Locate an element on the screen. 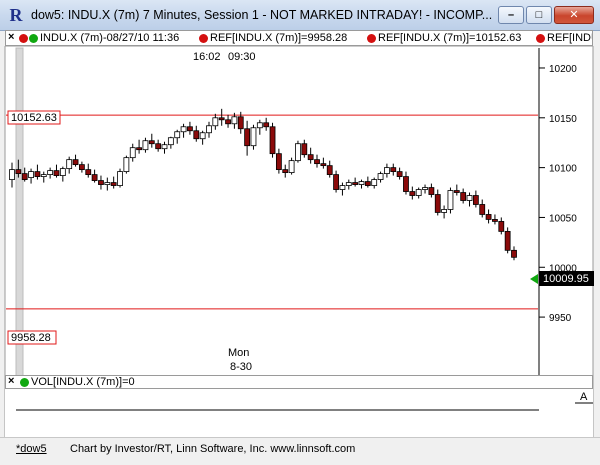 This screenshot has width=600, height=465. minimize-button: – is located at coordinates (511, 15).